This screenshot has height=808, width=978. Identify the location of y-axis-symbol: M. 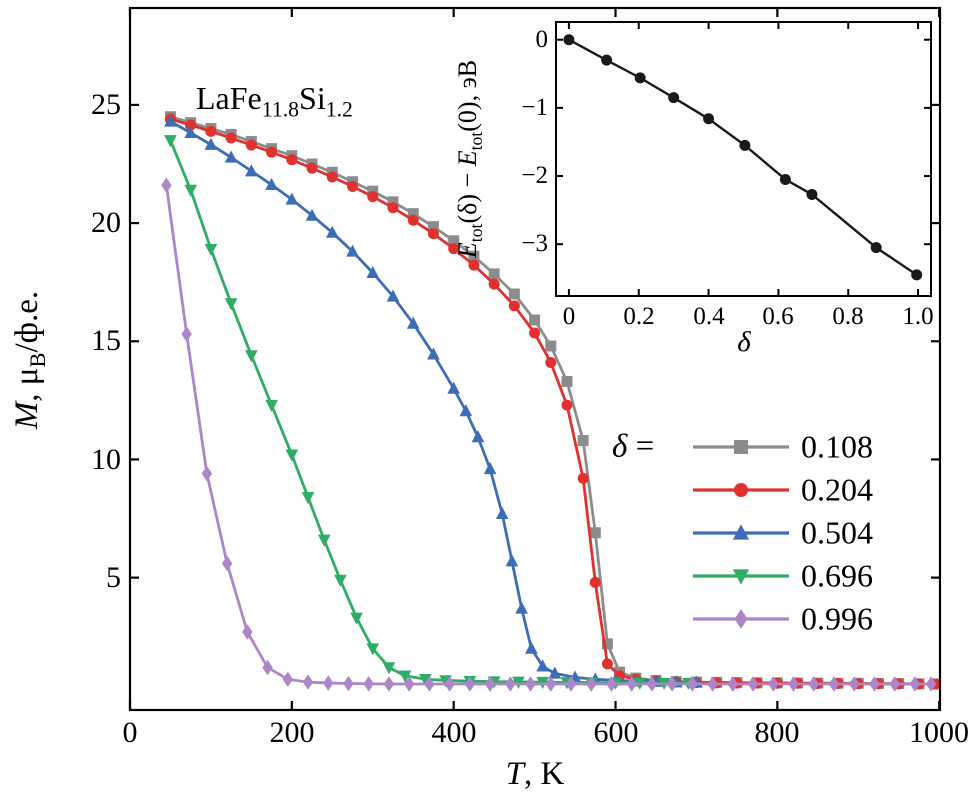
(27, 415).